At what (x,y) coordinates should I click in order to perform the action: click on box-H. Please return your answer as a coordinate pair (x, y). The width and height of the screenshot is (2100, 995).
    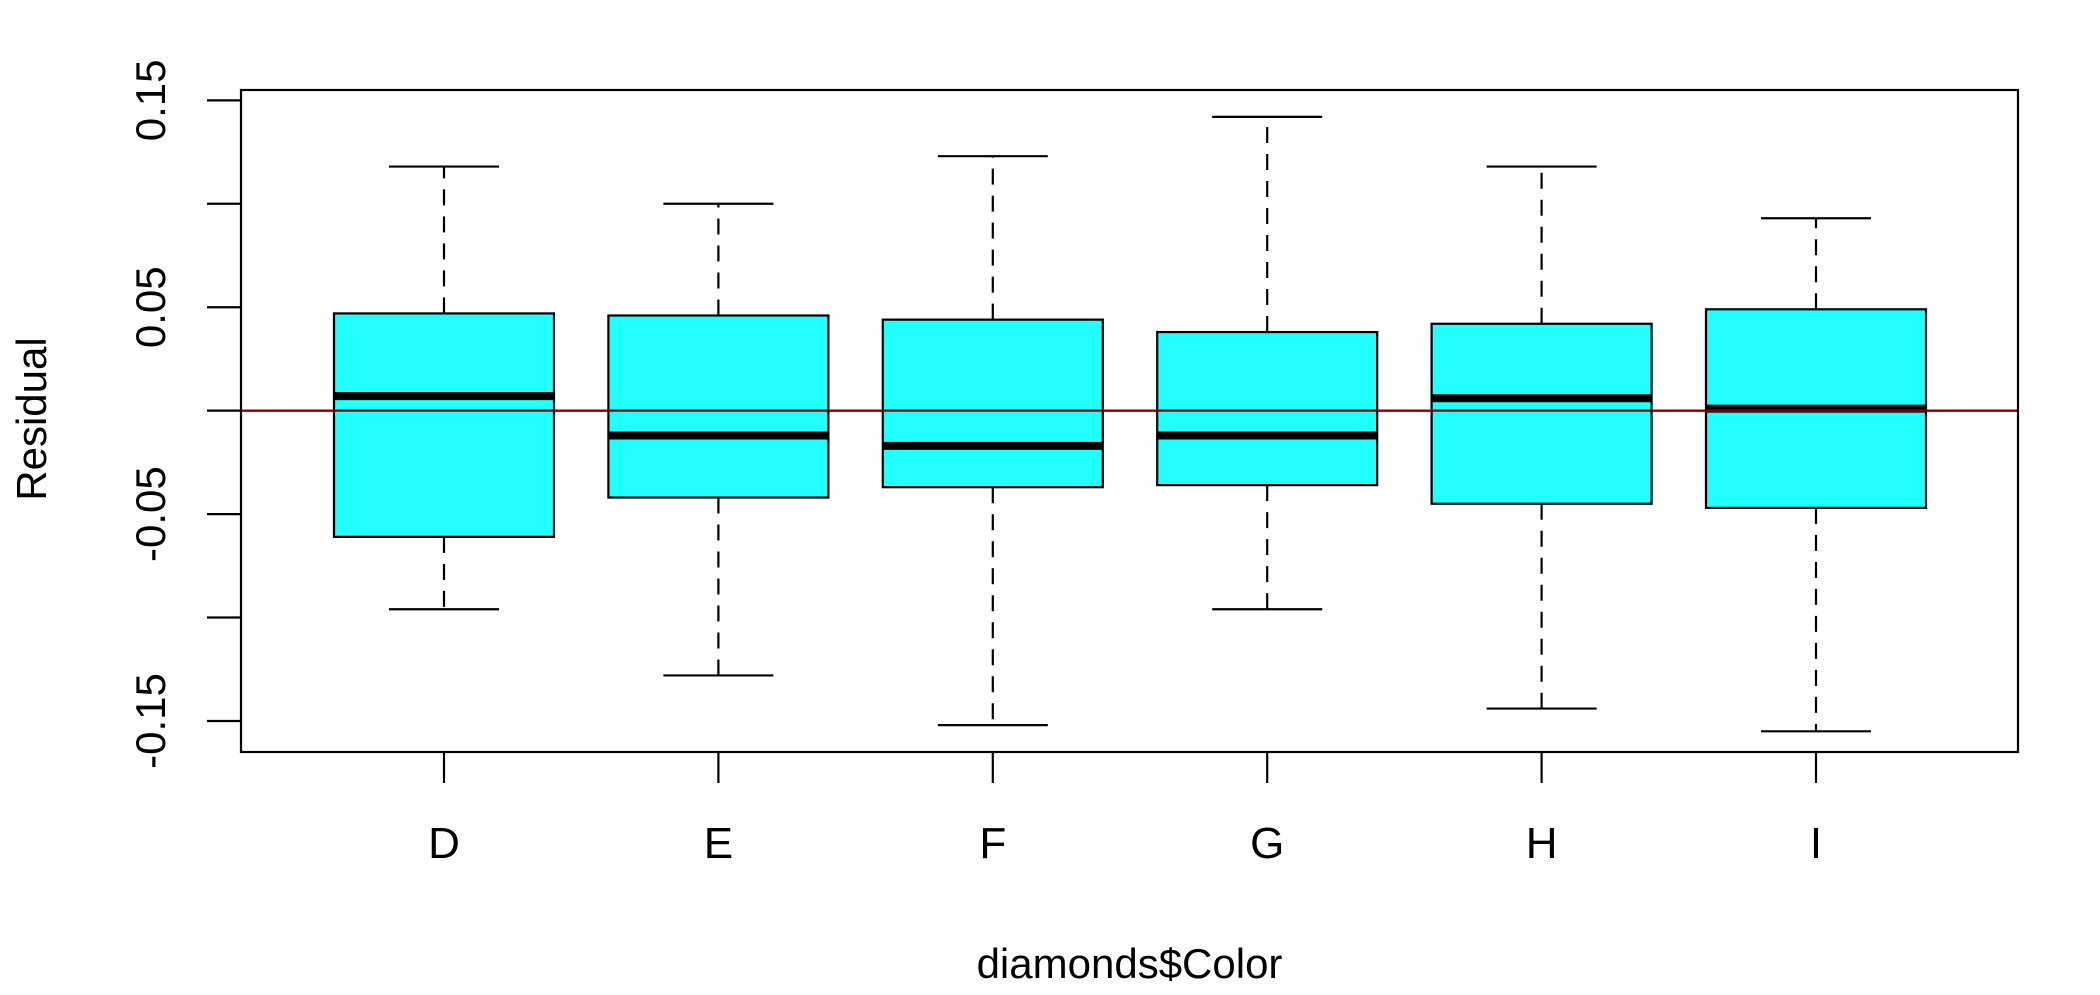
    Looking at the image, I should click on (1541, 437).